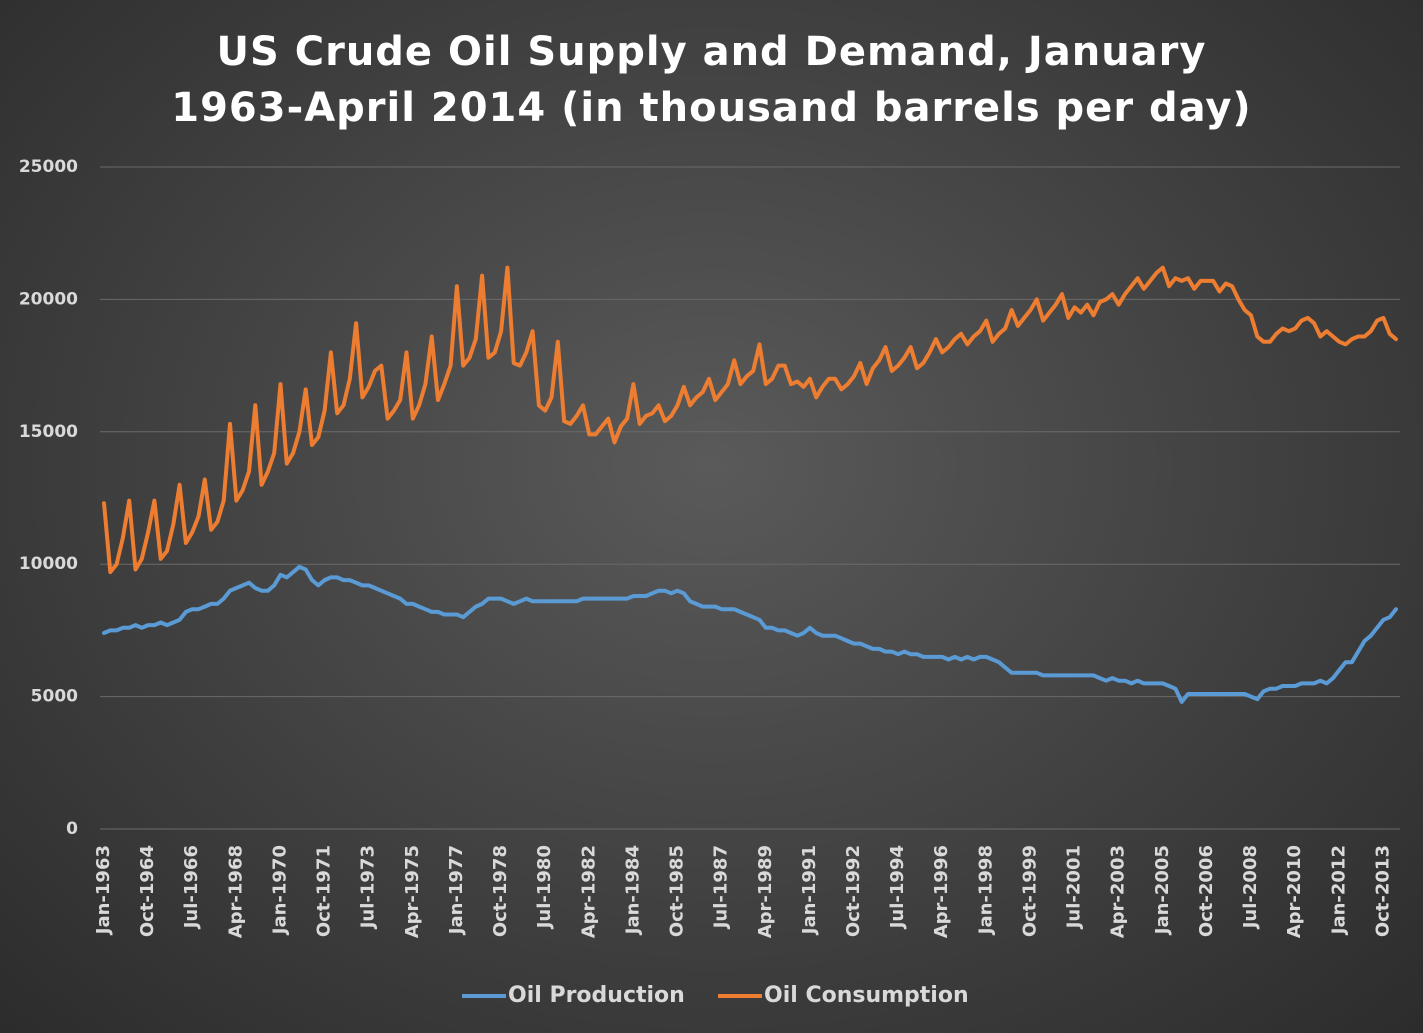  Describe the element at coordinates (147, 891) in the screenshot. I see `x-tick-label: Oct-1964` at that location.